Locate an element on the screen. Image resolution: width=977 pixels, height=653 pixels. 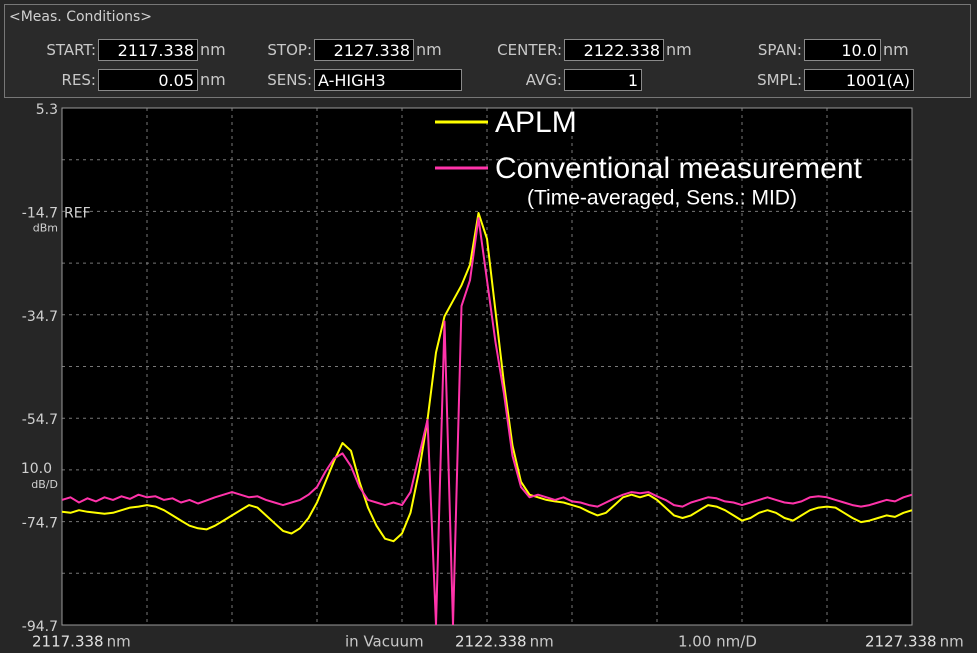
panel-title: <Meas. Conditions> is located at coordinates (81, 17).